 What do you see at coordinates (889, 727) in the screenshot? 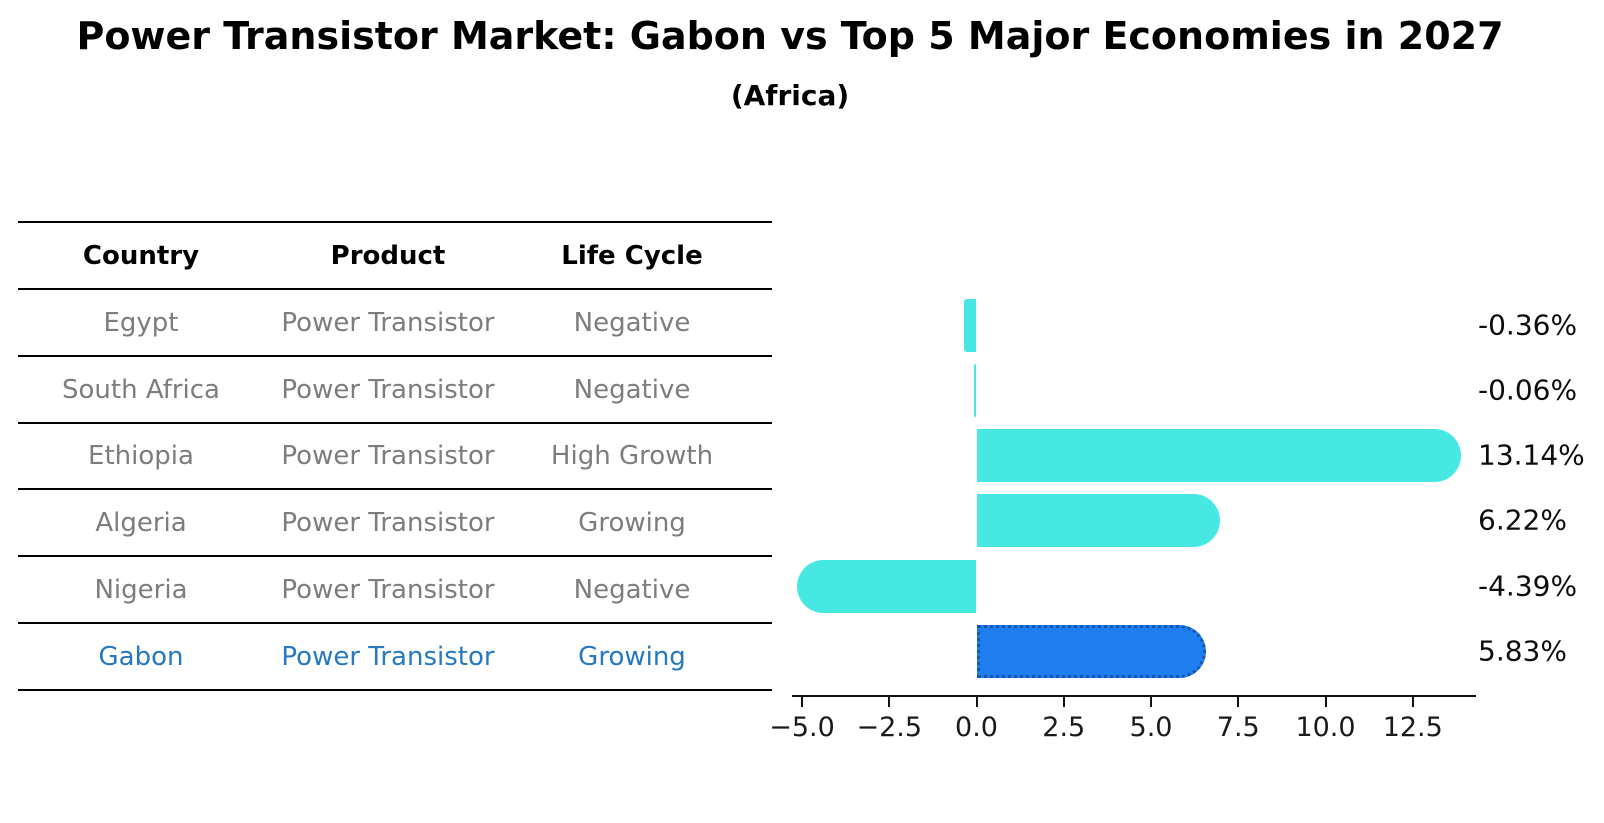
I see `x-axis-tick-label: −2.5` at bounding box center [889, 727].